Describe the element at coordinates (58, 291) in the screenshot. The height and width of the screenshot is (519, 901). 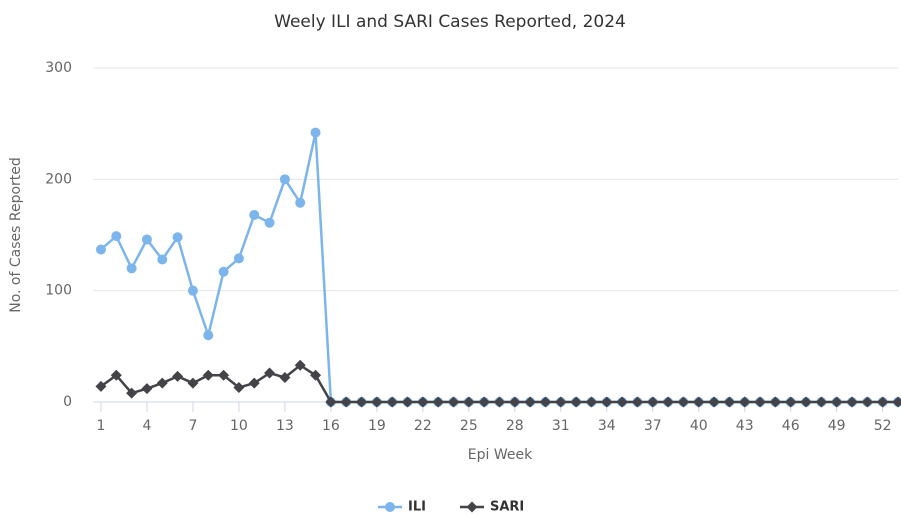
I see `y-tick-label: 100` at that location.